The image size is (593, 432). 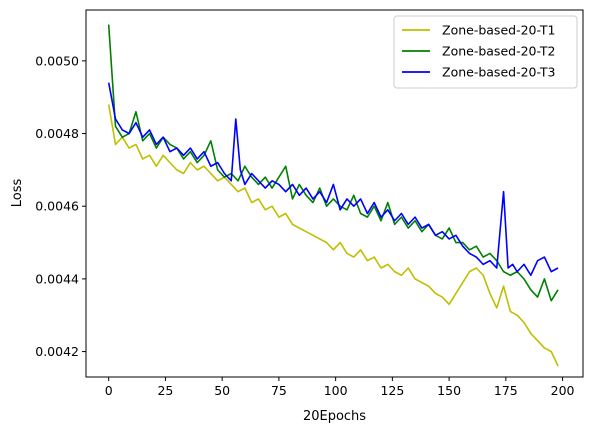 What do you see at coordinates (334, 416) in the screenshot?
I see `x-axis-label: 20Epochs` at bounding box center [334, 416].